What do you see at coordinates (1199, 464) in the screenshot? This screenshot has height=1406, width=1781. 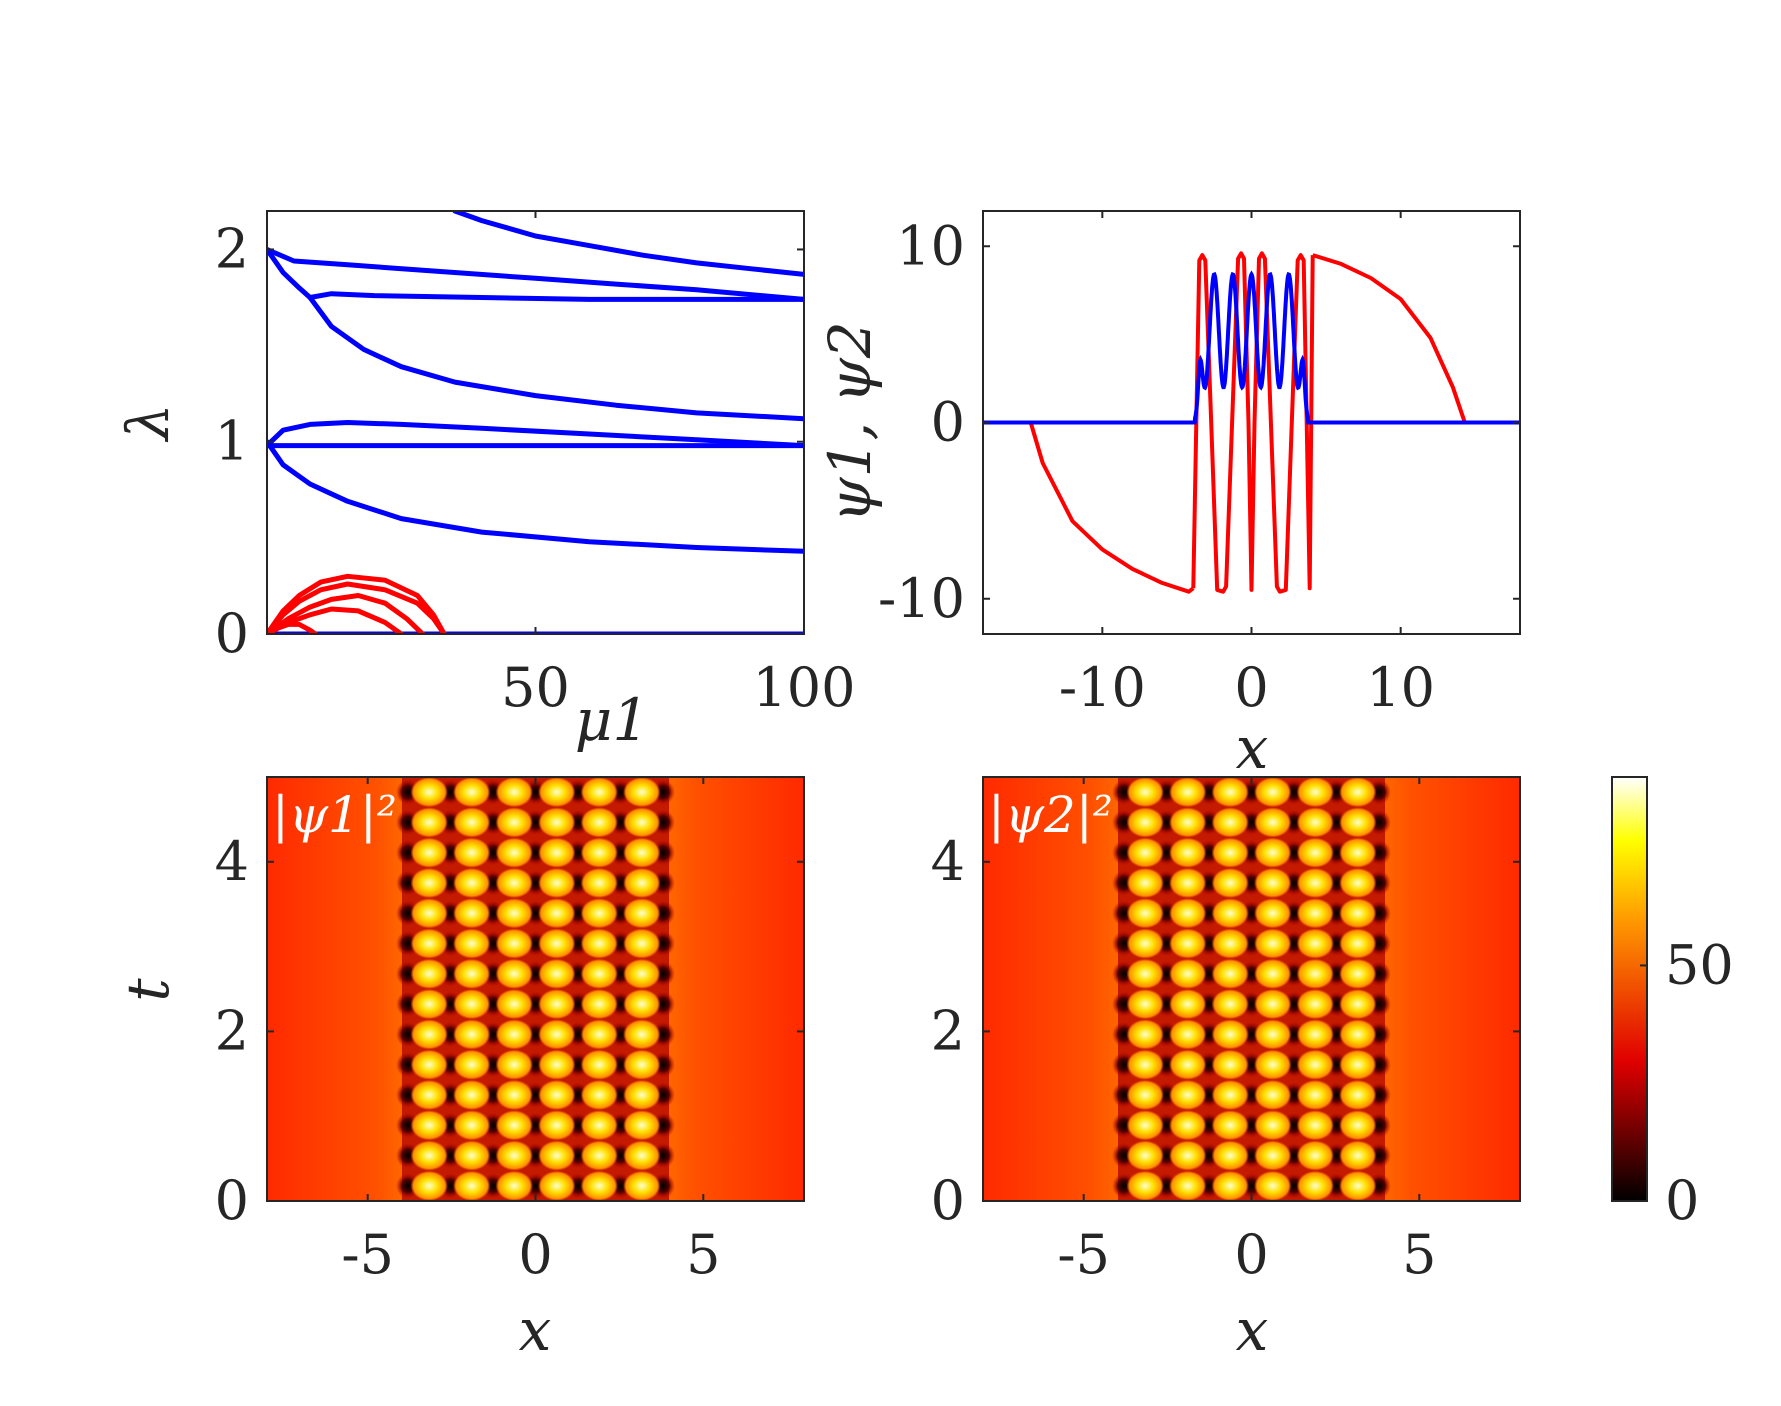 I see `profile-panel: -10 0 10 -10 0 10` at bounding box center [1199, 464].